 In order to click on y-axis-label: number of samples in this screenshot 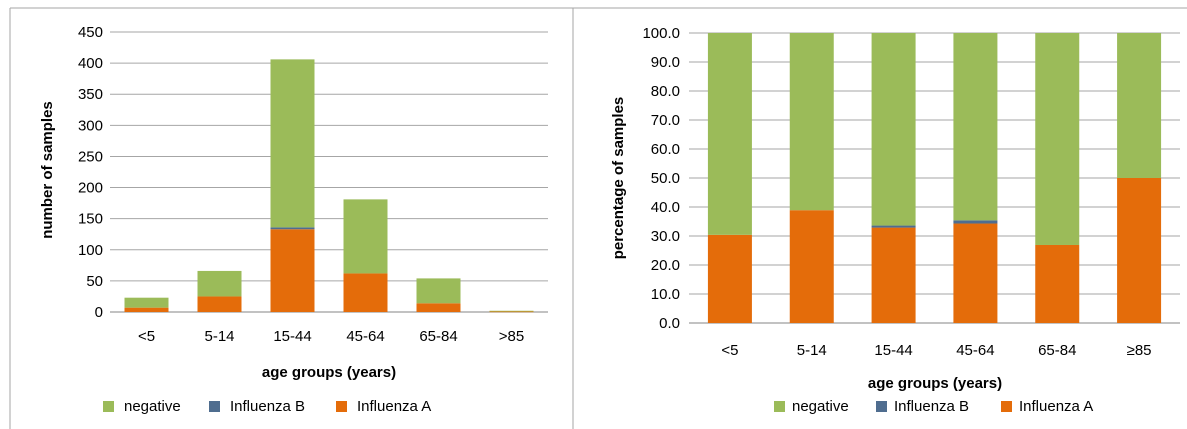, I will do `click(47, 170)`.